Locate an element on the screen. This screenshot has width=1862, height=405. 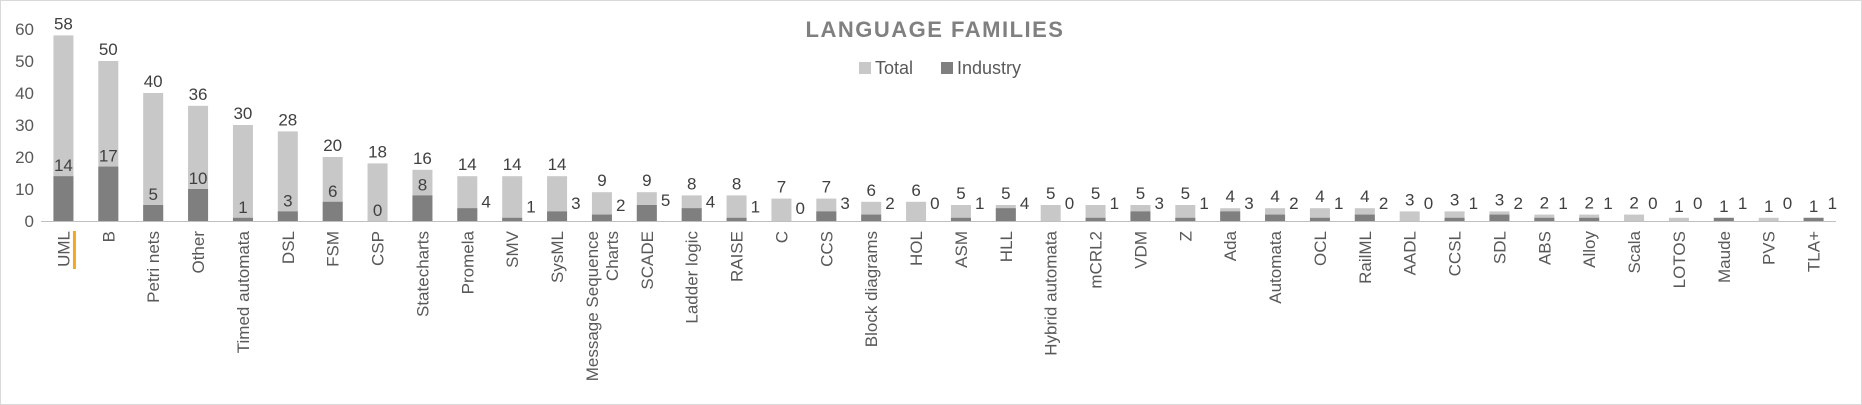
bar-industry-tla is located at coordinates (1813, 219).